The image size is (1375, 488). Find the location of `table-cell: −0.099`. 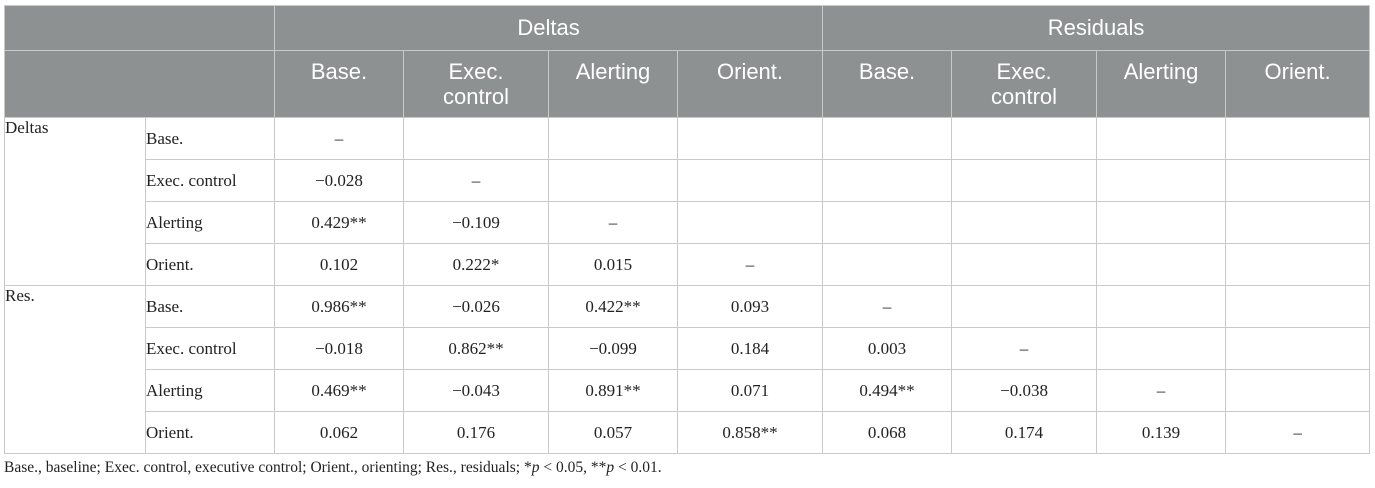

table-cell: −0.099 is located at coordinates (613, 348).